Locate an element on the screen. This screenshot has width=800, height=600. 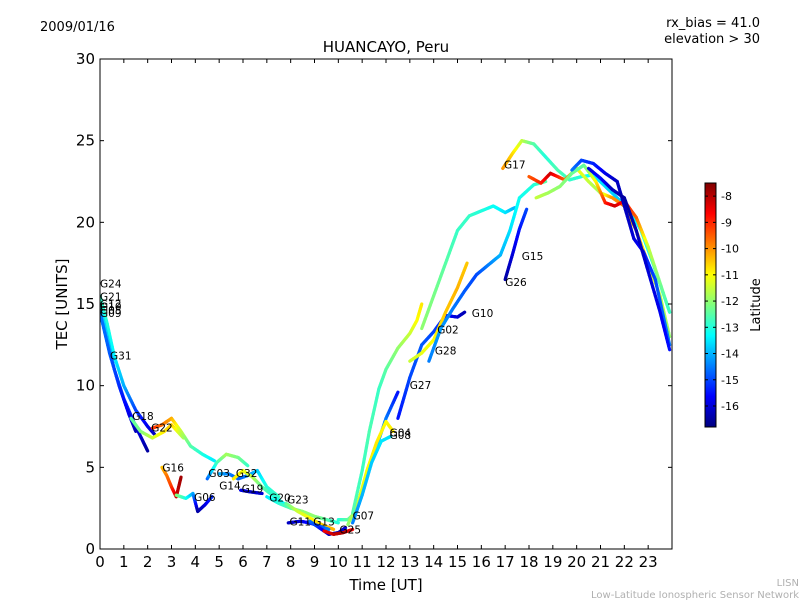
satellite-label: G27 is located at coordinates (421, 386).